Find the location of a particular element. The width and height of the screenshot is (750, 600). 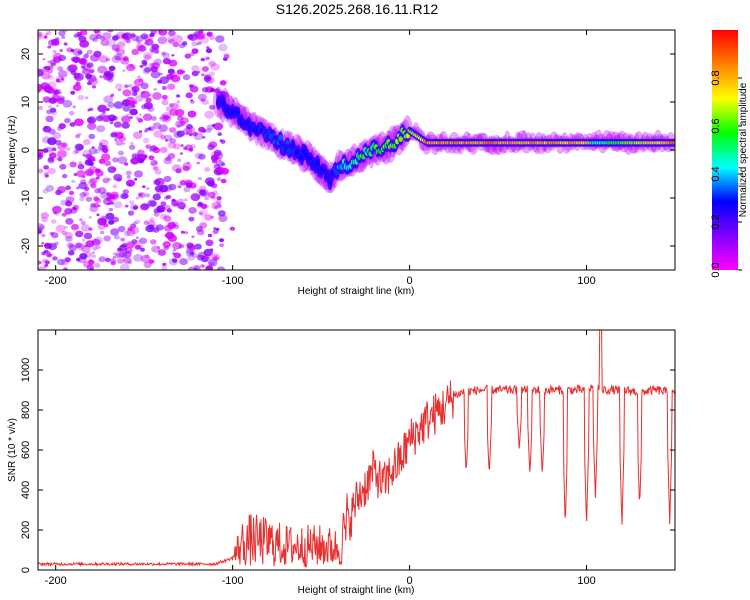

spectrogram-y-tick-label: -10 is located at coordinates (26, 198).